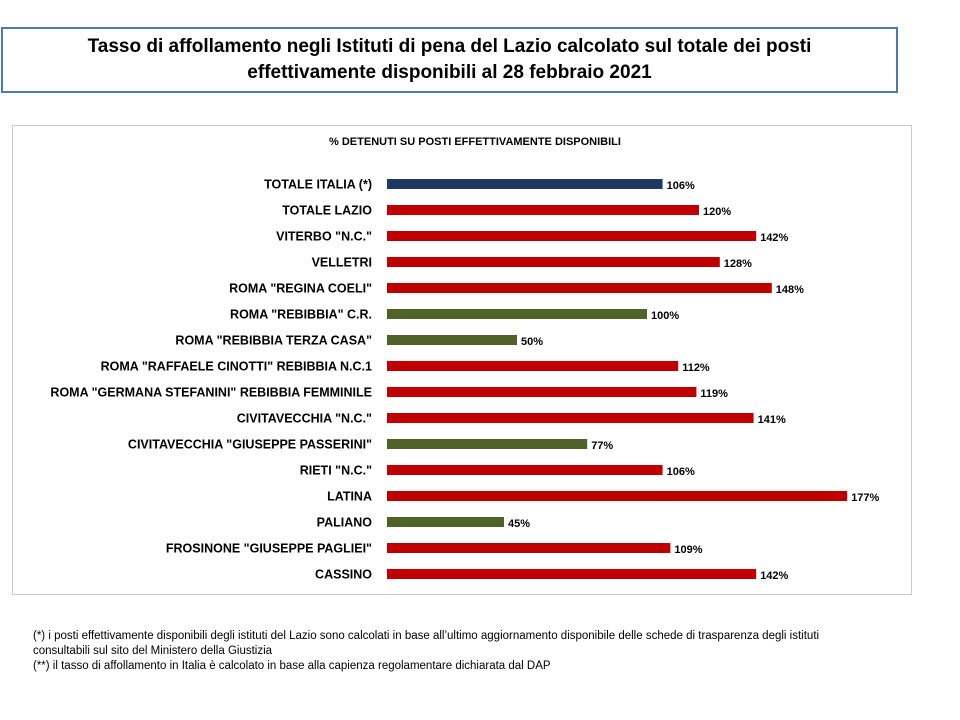 The image size is (960, 720). Describe the element at coordinates (688, 550) in the screenshot. I see `value-label: 109%` at that location.